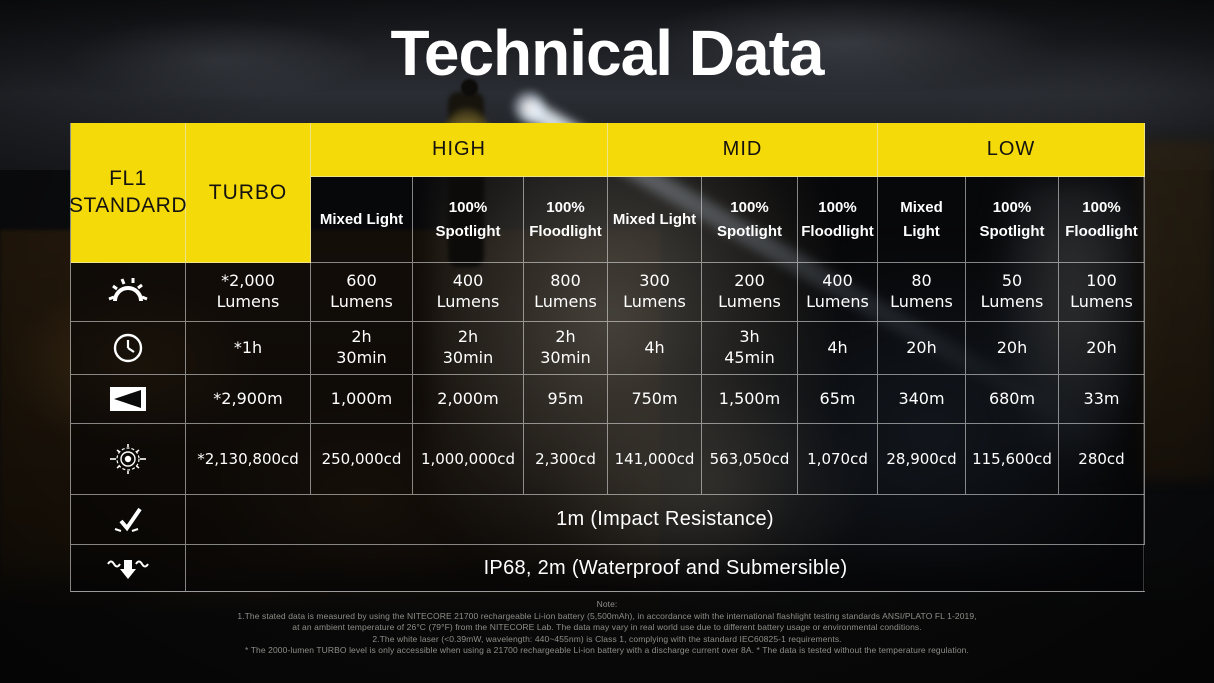 The width and height of the screenshot is (1214, 683). What do you see at coordinates (750, 292) in the screenshot?
I see `value-cell: 200 Lumens` at bounding box center [750, 292].